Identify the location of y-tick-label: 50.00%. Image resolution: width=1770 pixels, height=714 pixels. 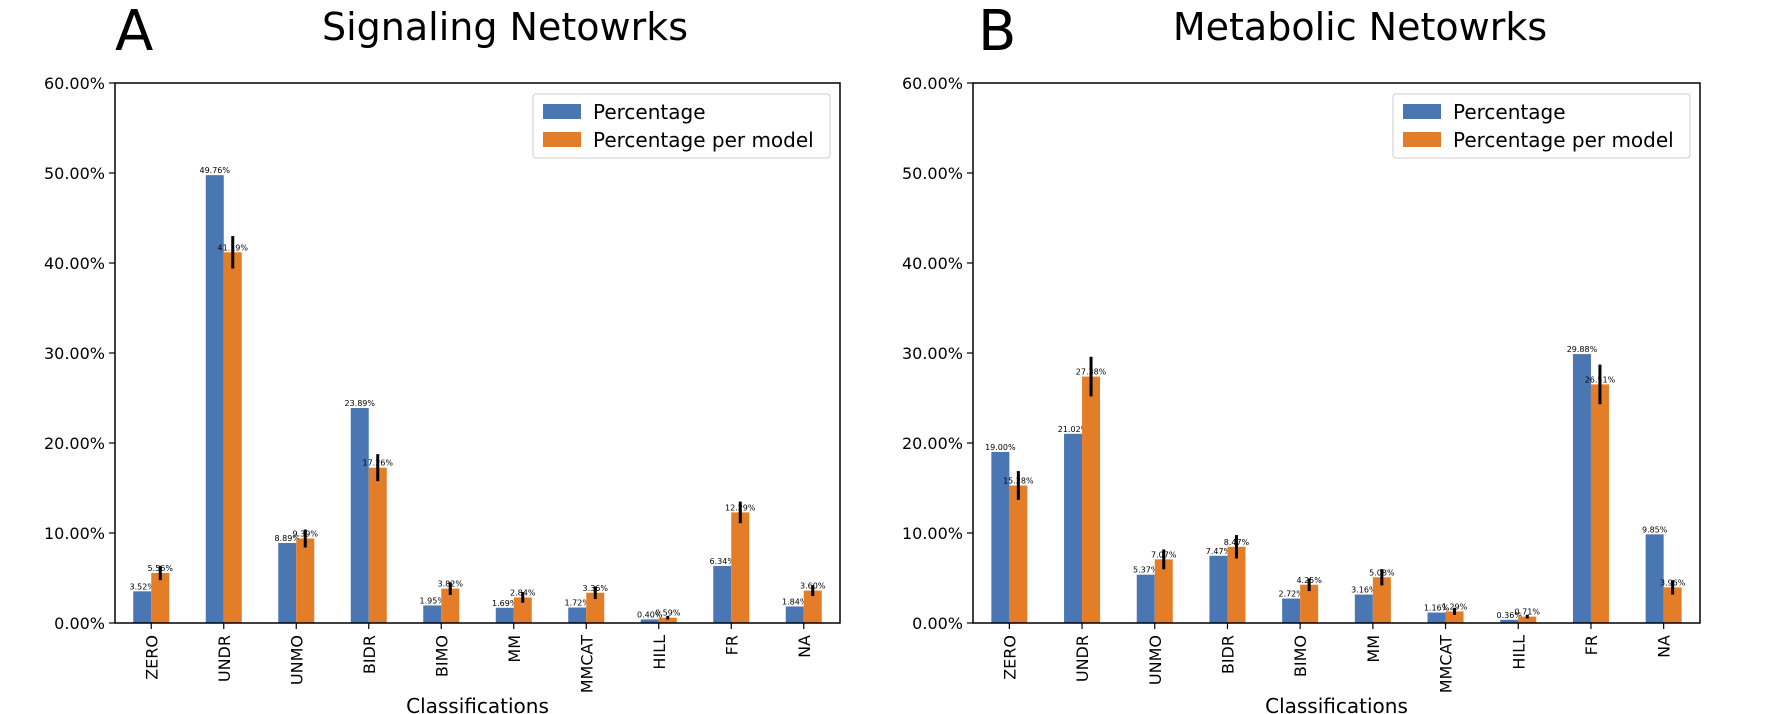
(932, 173).